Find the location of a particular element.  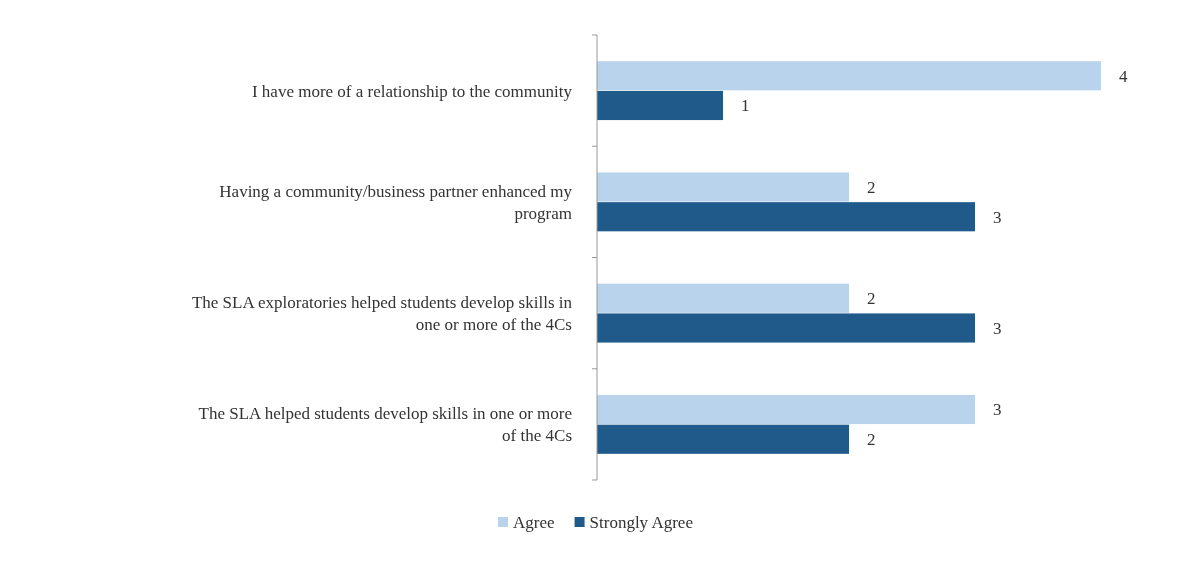

y-tick-label: The SLA helped students develop skills in one or more of the 4Cs is located at coordinates (385, 425).